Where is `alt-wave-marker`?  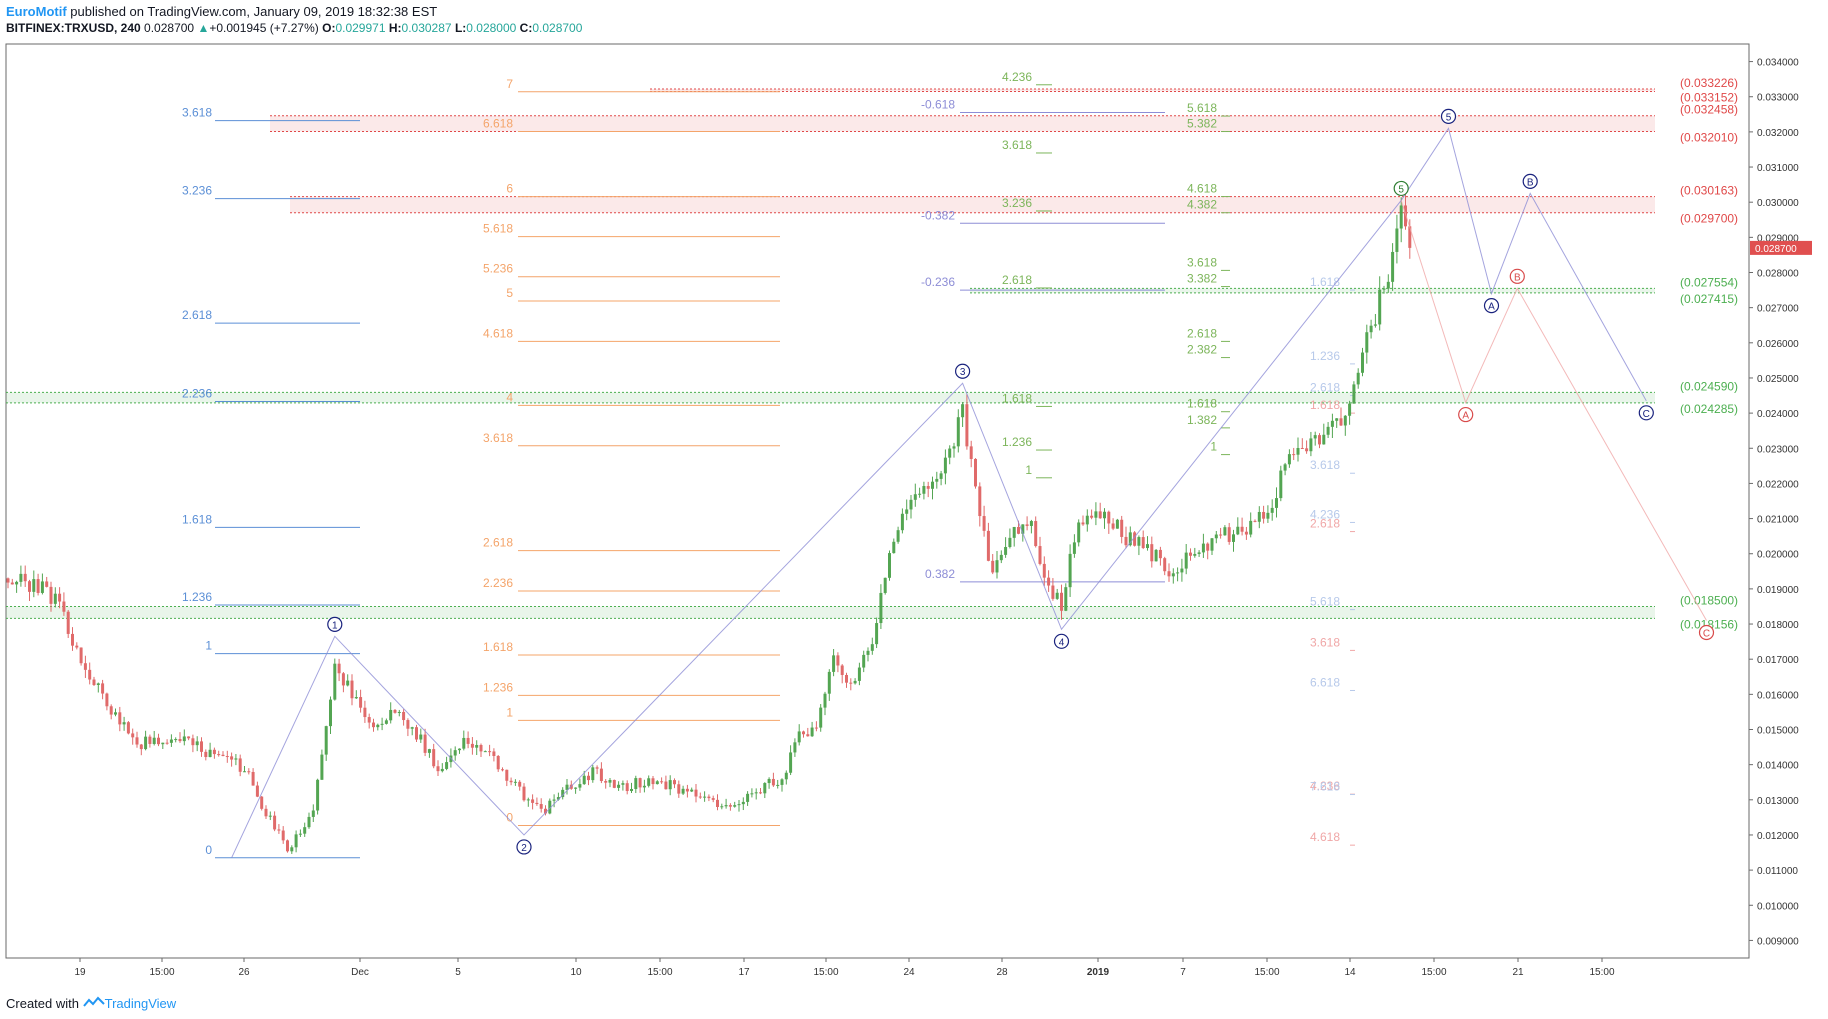 alt-wave-marker is located at coordinates (1466, 414).